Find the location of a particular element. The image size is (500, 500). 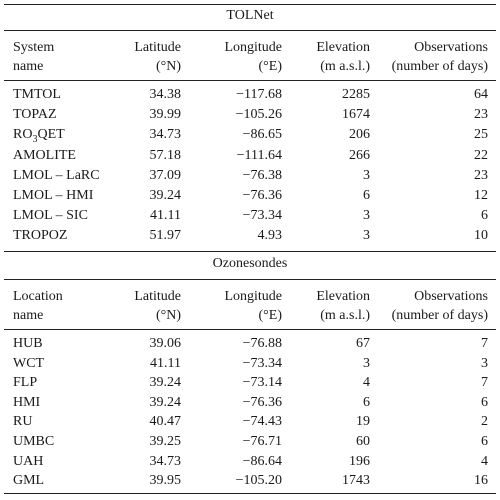

tolnet-cell-name: TOPAZ is located at coordinates (35, 115).